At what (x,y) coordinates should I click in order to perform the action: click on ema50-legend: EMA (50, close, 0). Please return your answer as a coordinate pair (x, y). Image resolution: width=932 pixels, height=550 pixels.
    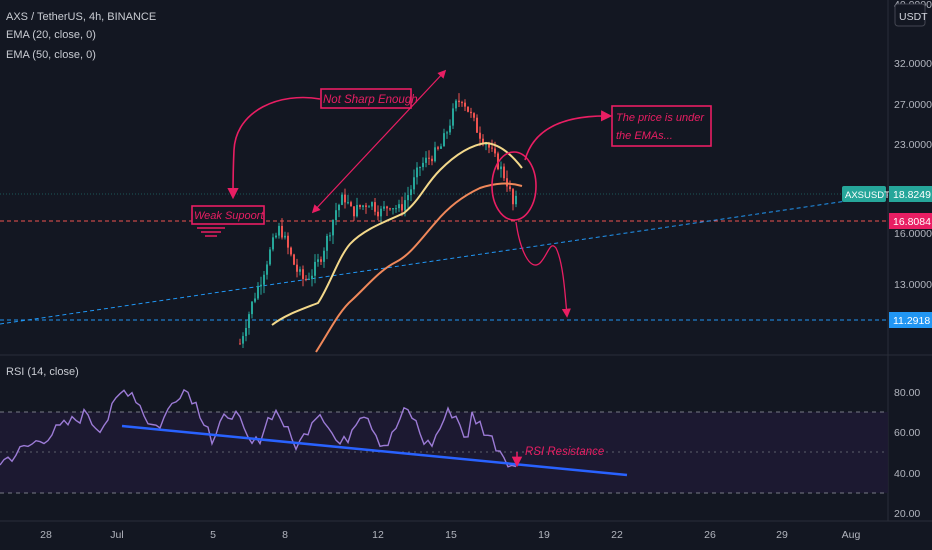
    Looking at the image, I should click on (51, 55).